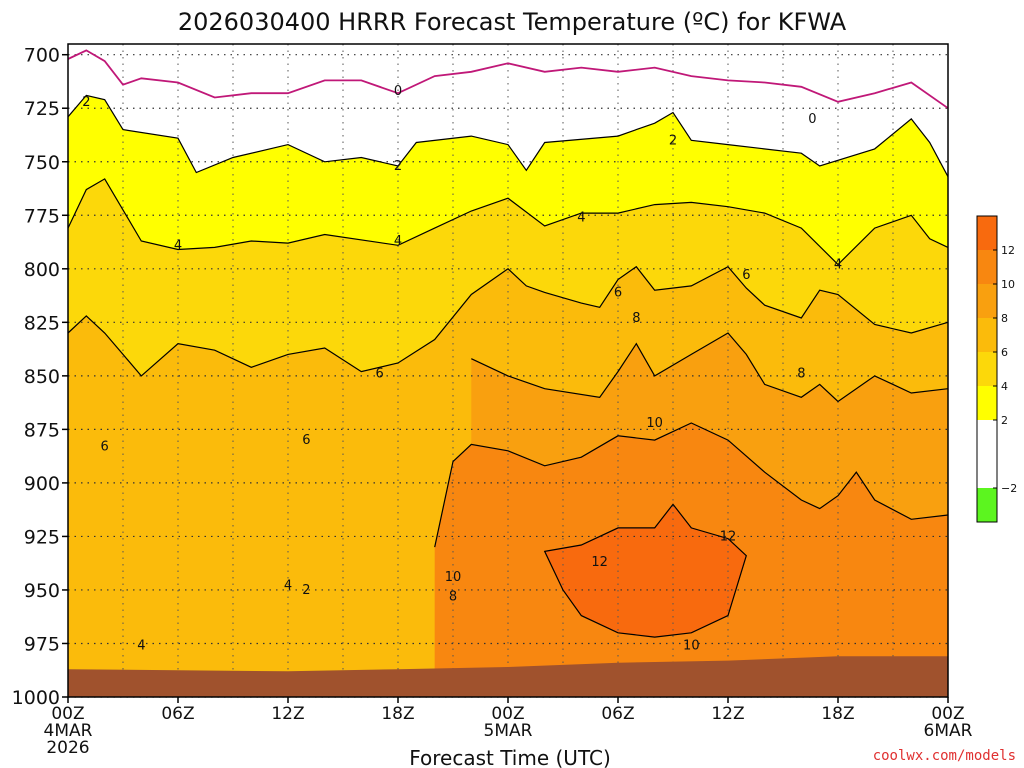  I want to click on colorbar-label: −2, so click(1009, 488).